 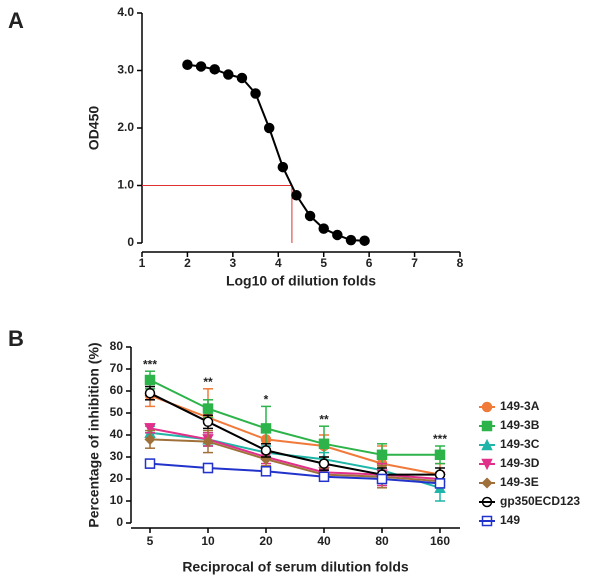 What do you see at coordinates (208, 541) in the screenshot?
I see `x-tick-label: 10` at bounding box center [208, 541].